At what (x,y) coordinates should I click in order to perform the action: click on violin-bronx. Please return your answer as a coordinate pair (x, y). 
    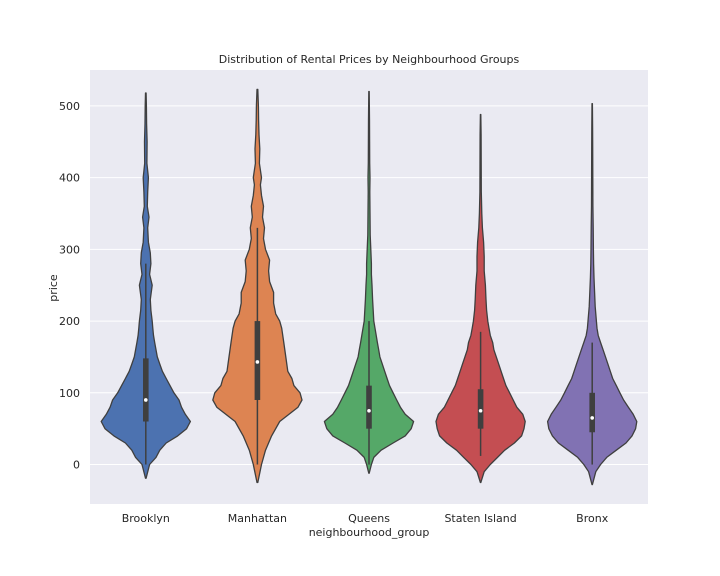
    Looking at the image, I should click on (592, 294).